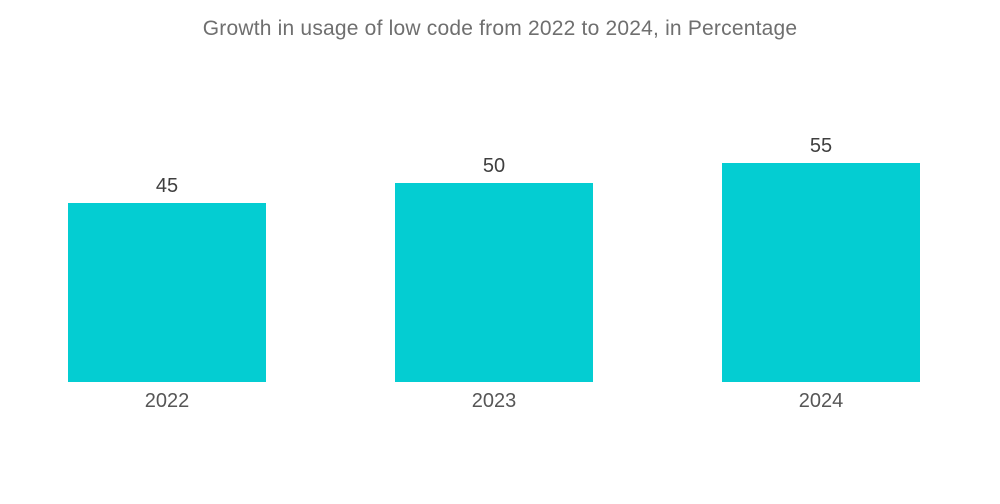 This screenshot has width=1000, height=504. I want to click on category-label-2022: 2022, so click(167, 401).